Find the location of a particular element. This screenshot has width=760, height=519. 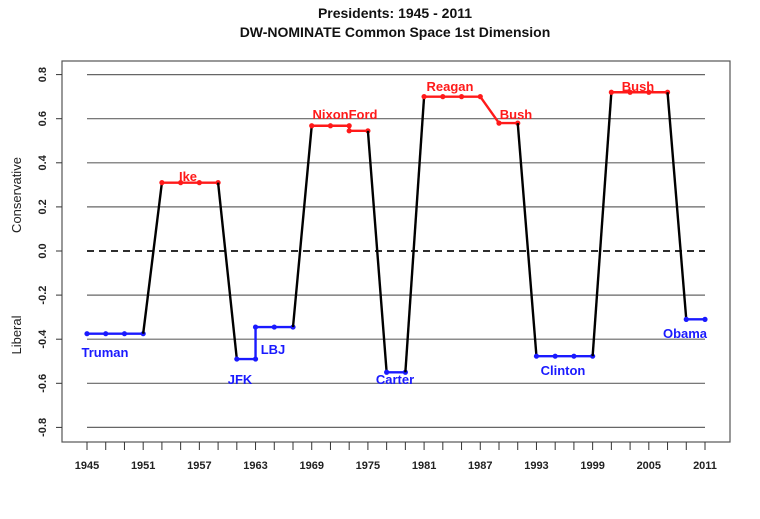

president-label: Truman is located at coordinates (105, 352).